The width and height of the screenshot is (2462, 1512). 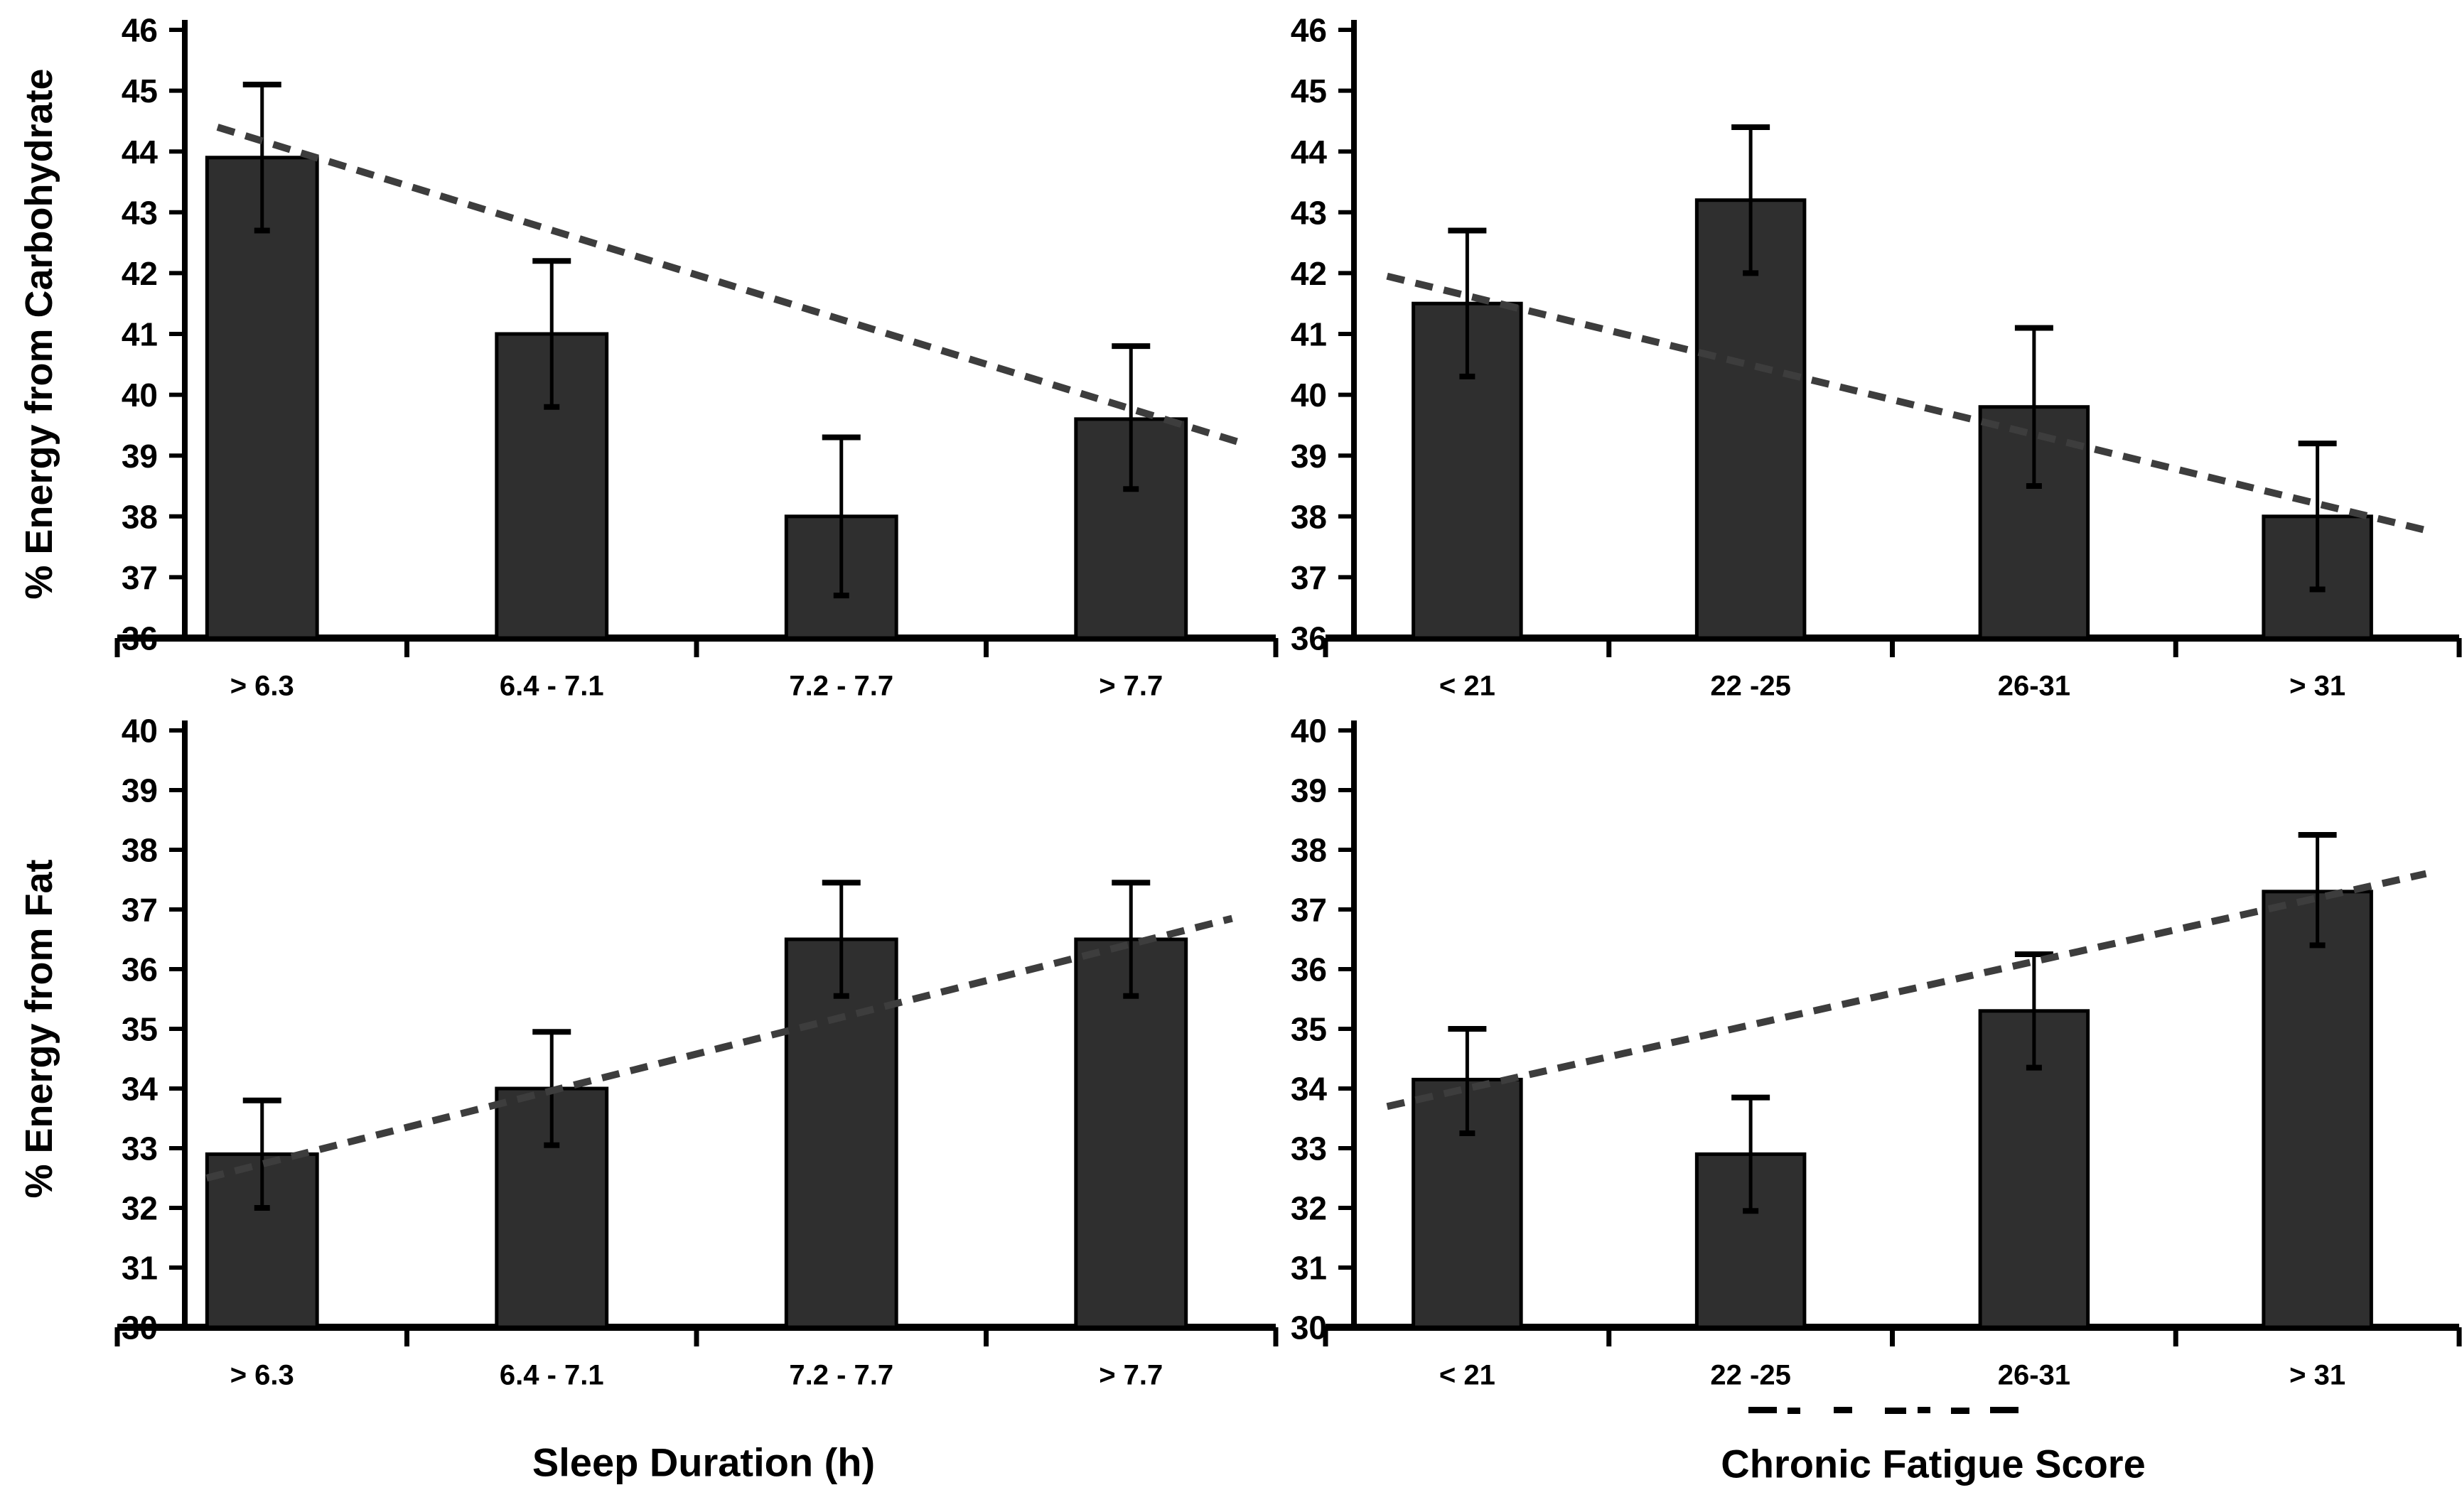 What do you see at coordinates (704, 1462) in the screenshot?
I see `x-axis-title-sleep-duration: Sleep Duration (h)` at bounding box center [704, 1462].